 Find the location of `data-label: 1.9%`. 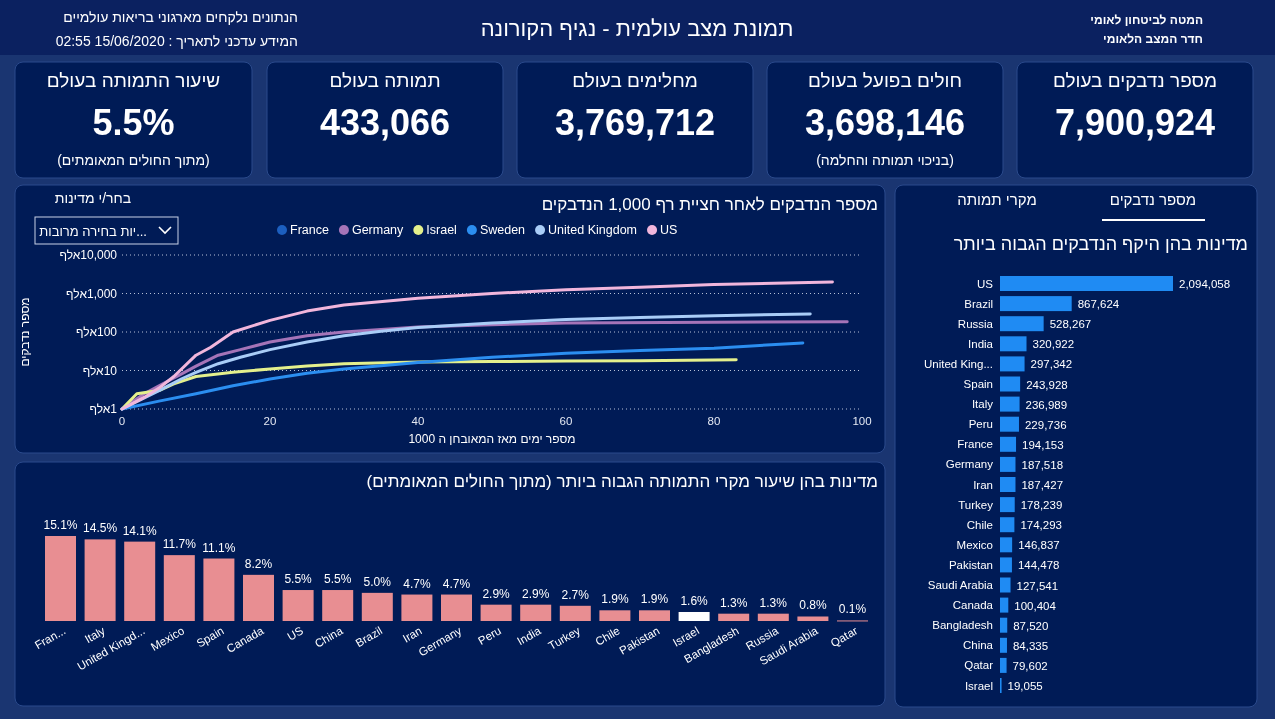

data-label: 1.9% is located at coordinates (615, 599).